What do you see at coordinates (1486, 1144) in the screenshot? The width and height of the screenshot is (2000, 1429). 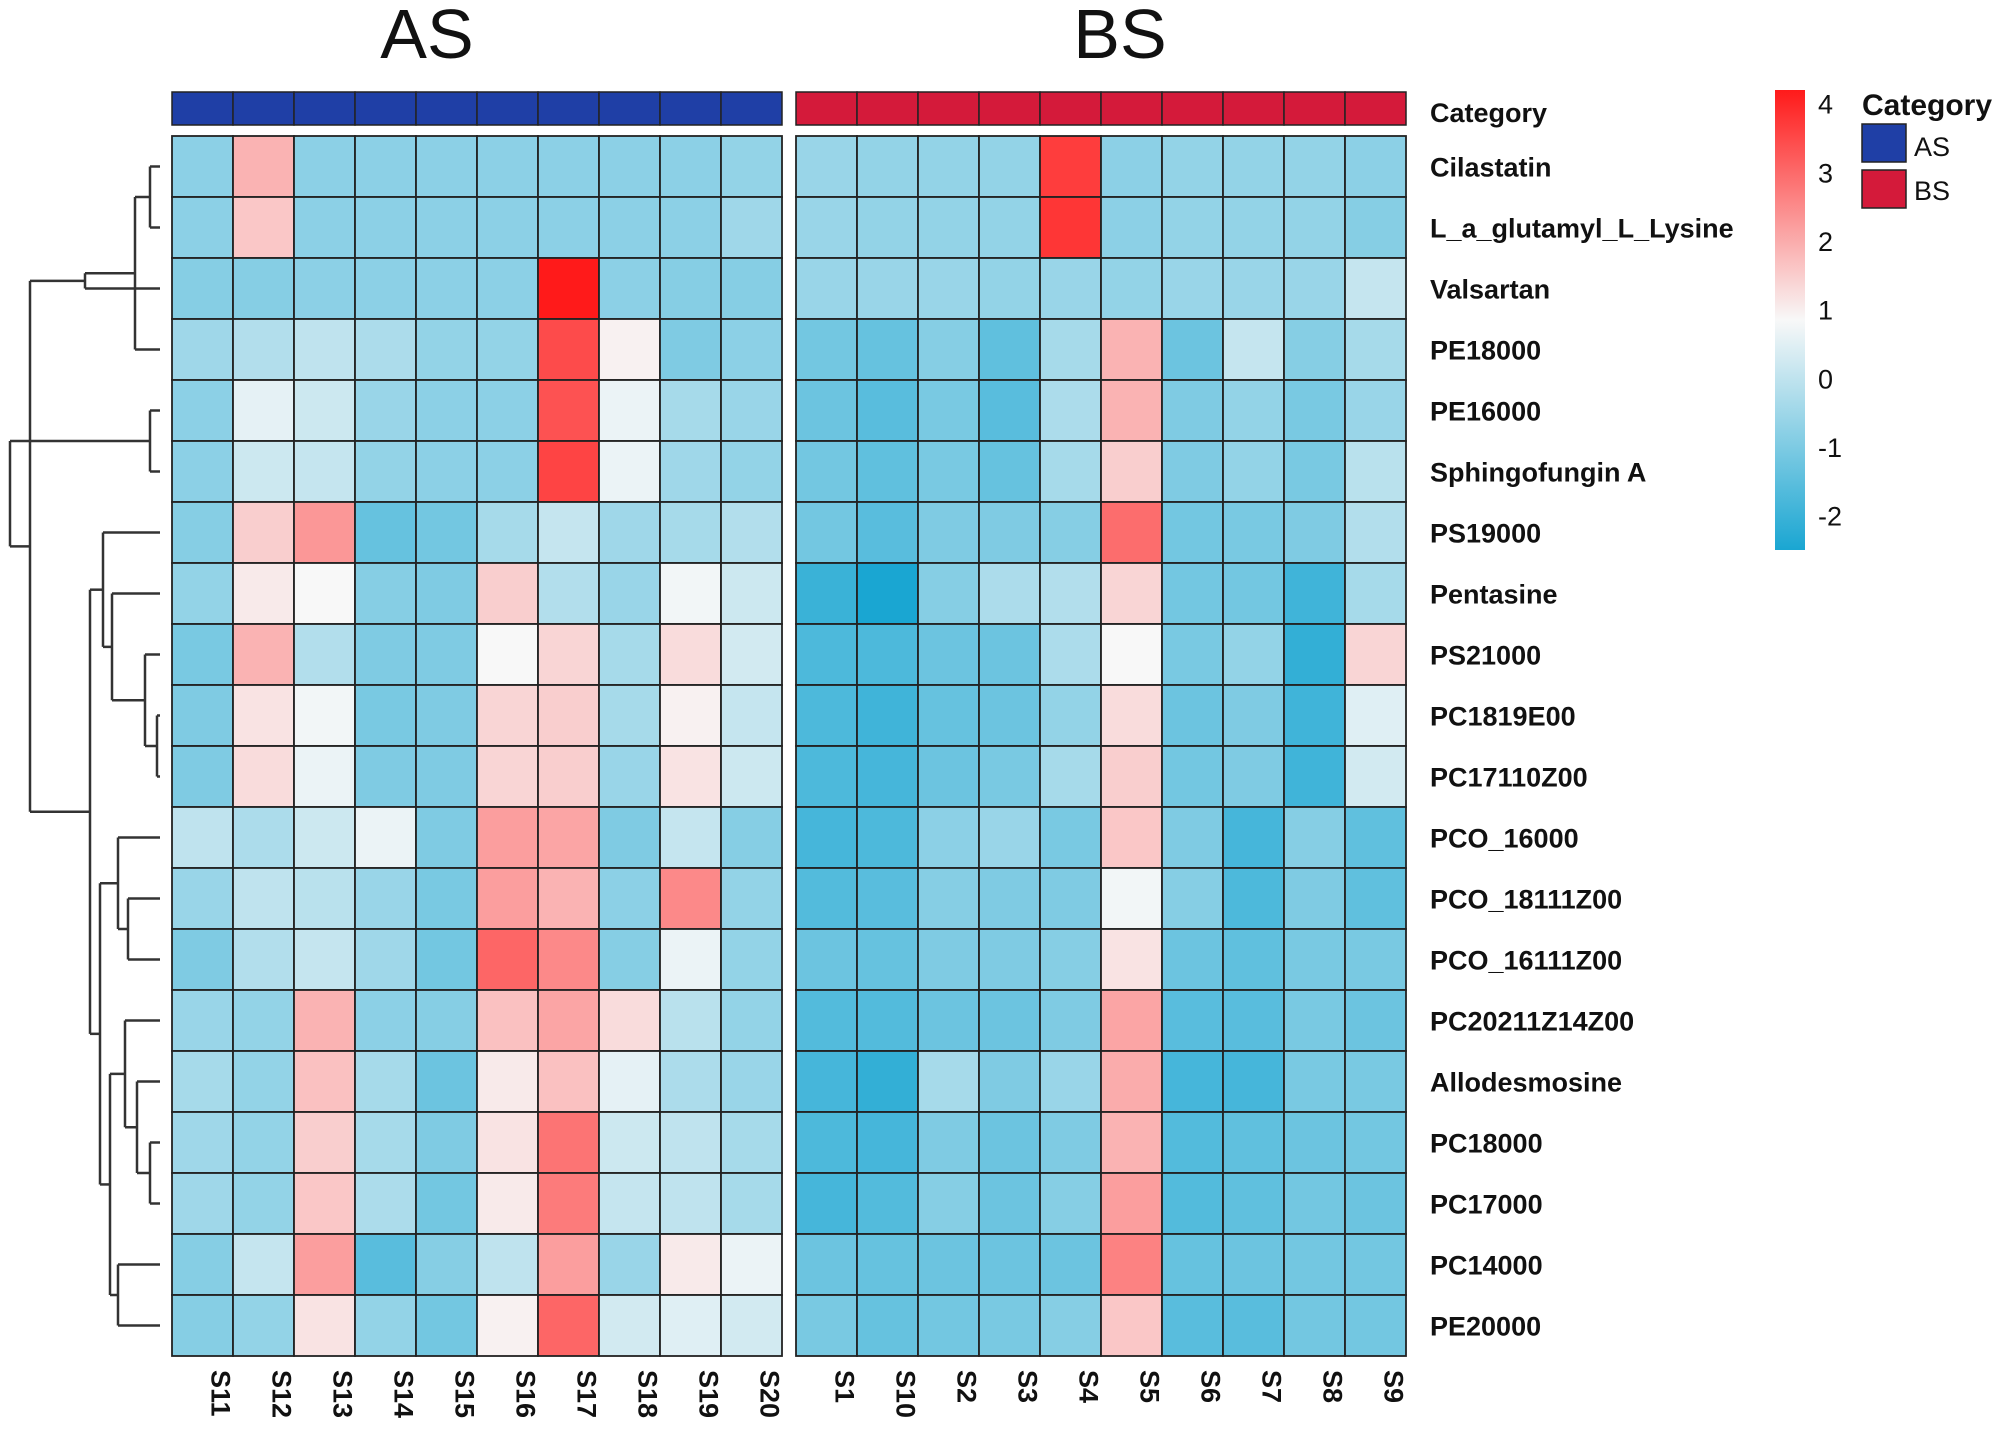 I see `row-label: PC18000` at bounding box center [1486, 1144].